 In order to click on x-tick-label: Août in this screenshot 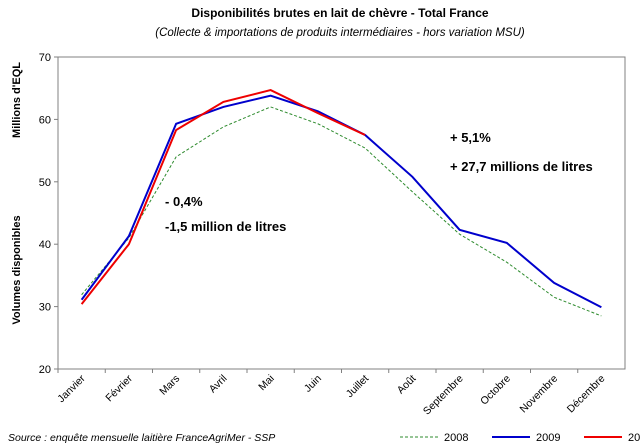, I will do `click(407, 385)`.